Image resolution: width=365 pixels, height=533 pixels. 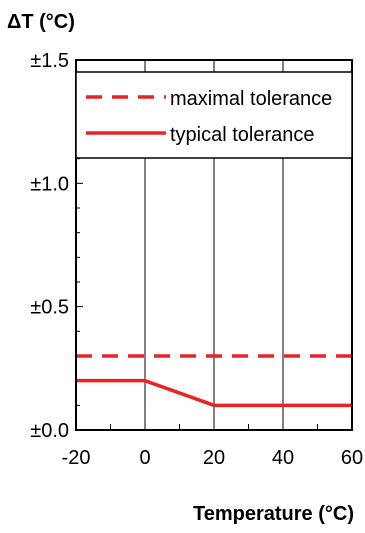 What do you see at coordinates (283, 458) in the screenshot?
I see `x-tick-label: 40` at bounding box center [283, 458].